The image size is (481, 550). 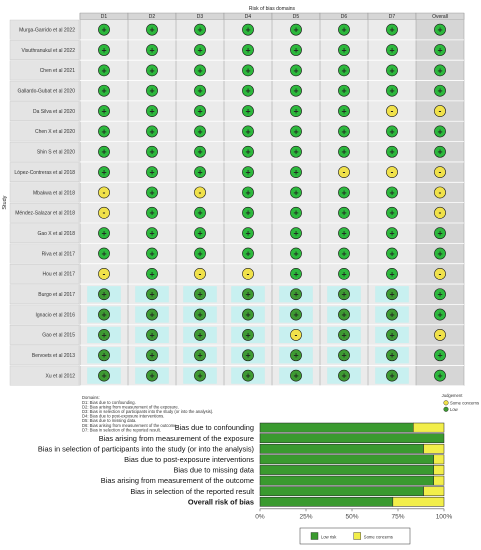 I want to click on low-legend-icon, so click(x=446, y=409).